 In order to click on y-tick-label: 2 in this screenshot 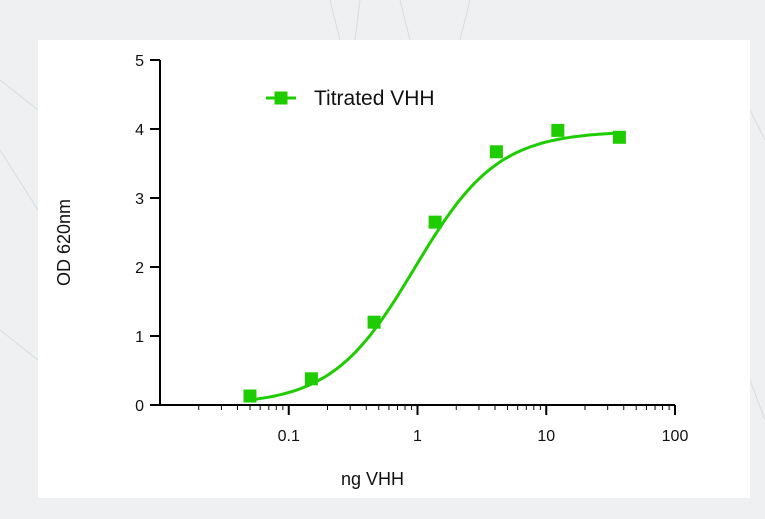, I will do `click(139, 268)`.